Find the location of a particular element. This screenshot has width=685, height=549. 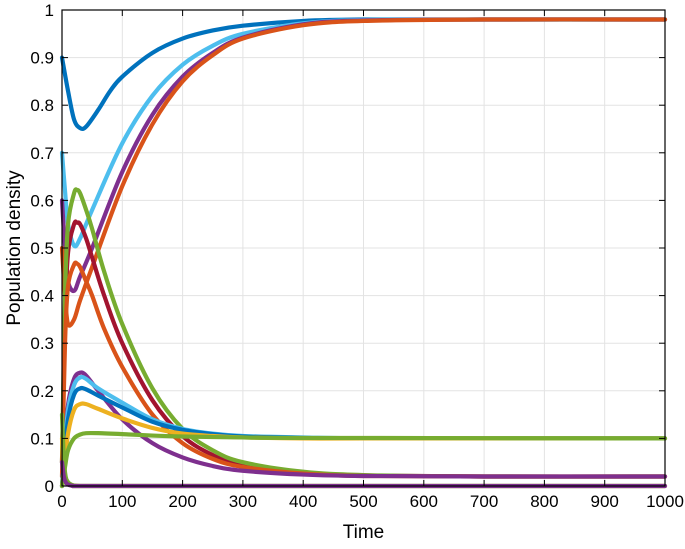

y-tick-label: 0.8 is located at coordinates (42, 105).